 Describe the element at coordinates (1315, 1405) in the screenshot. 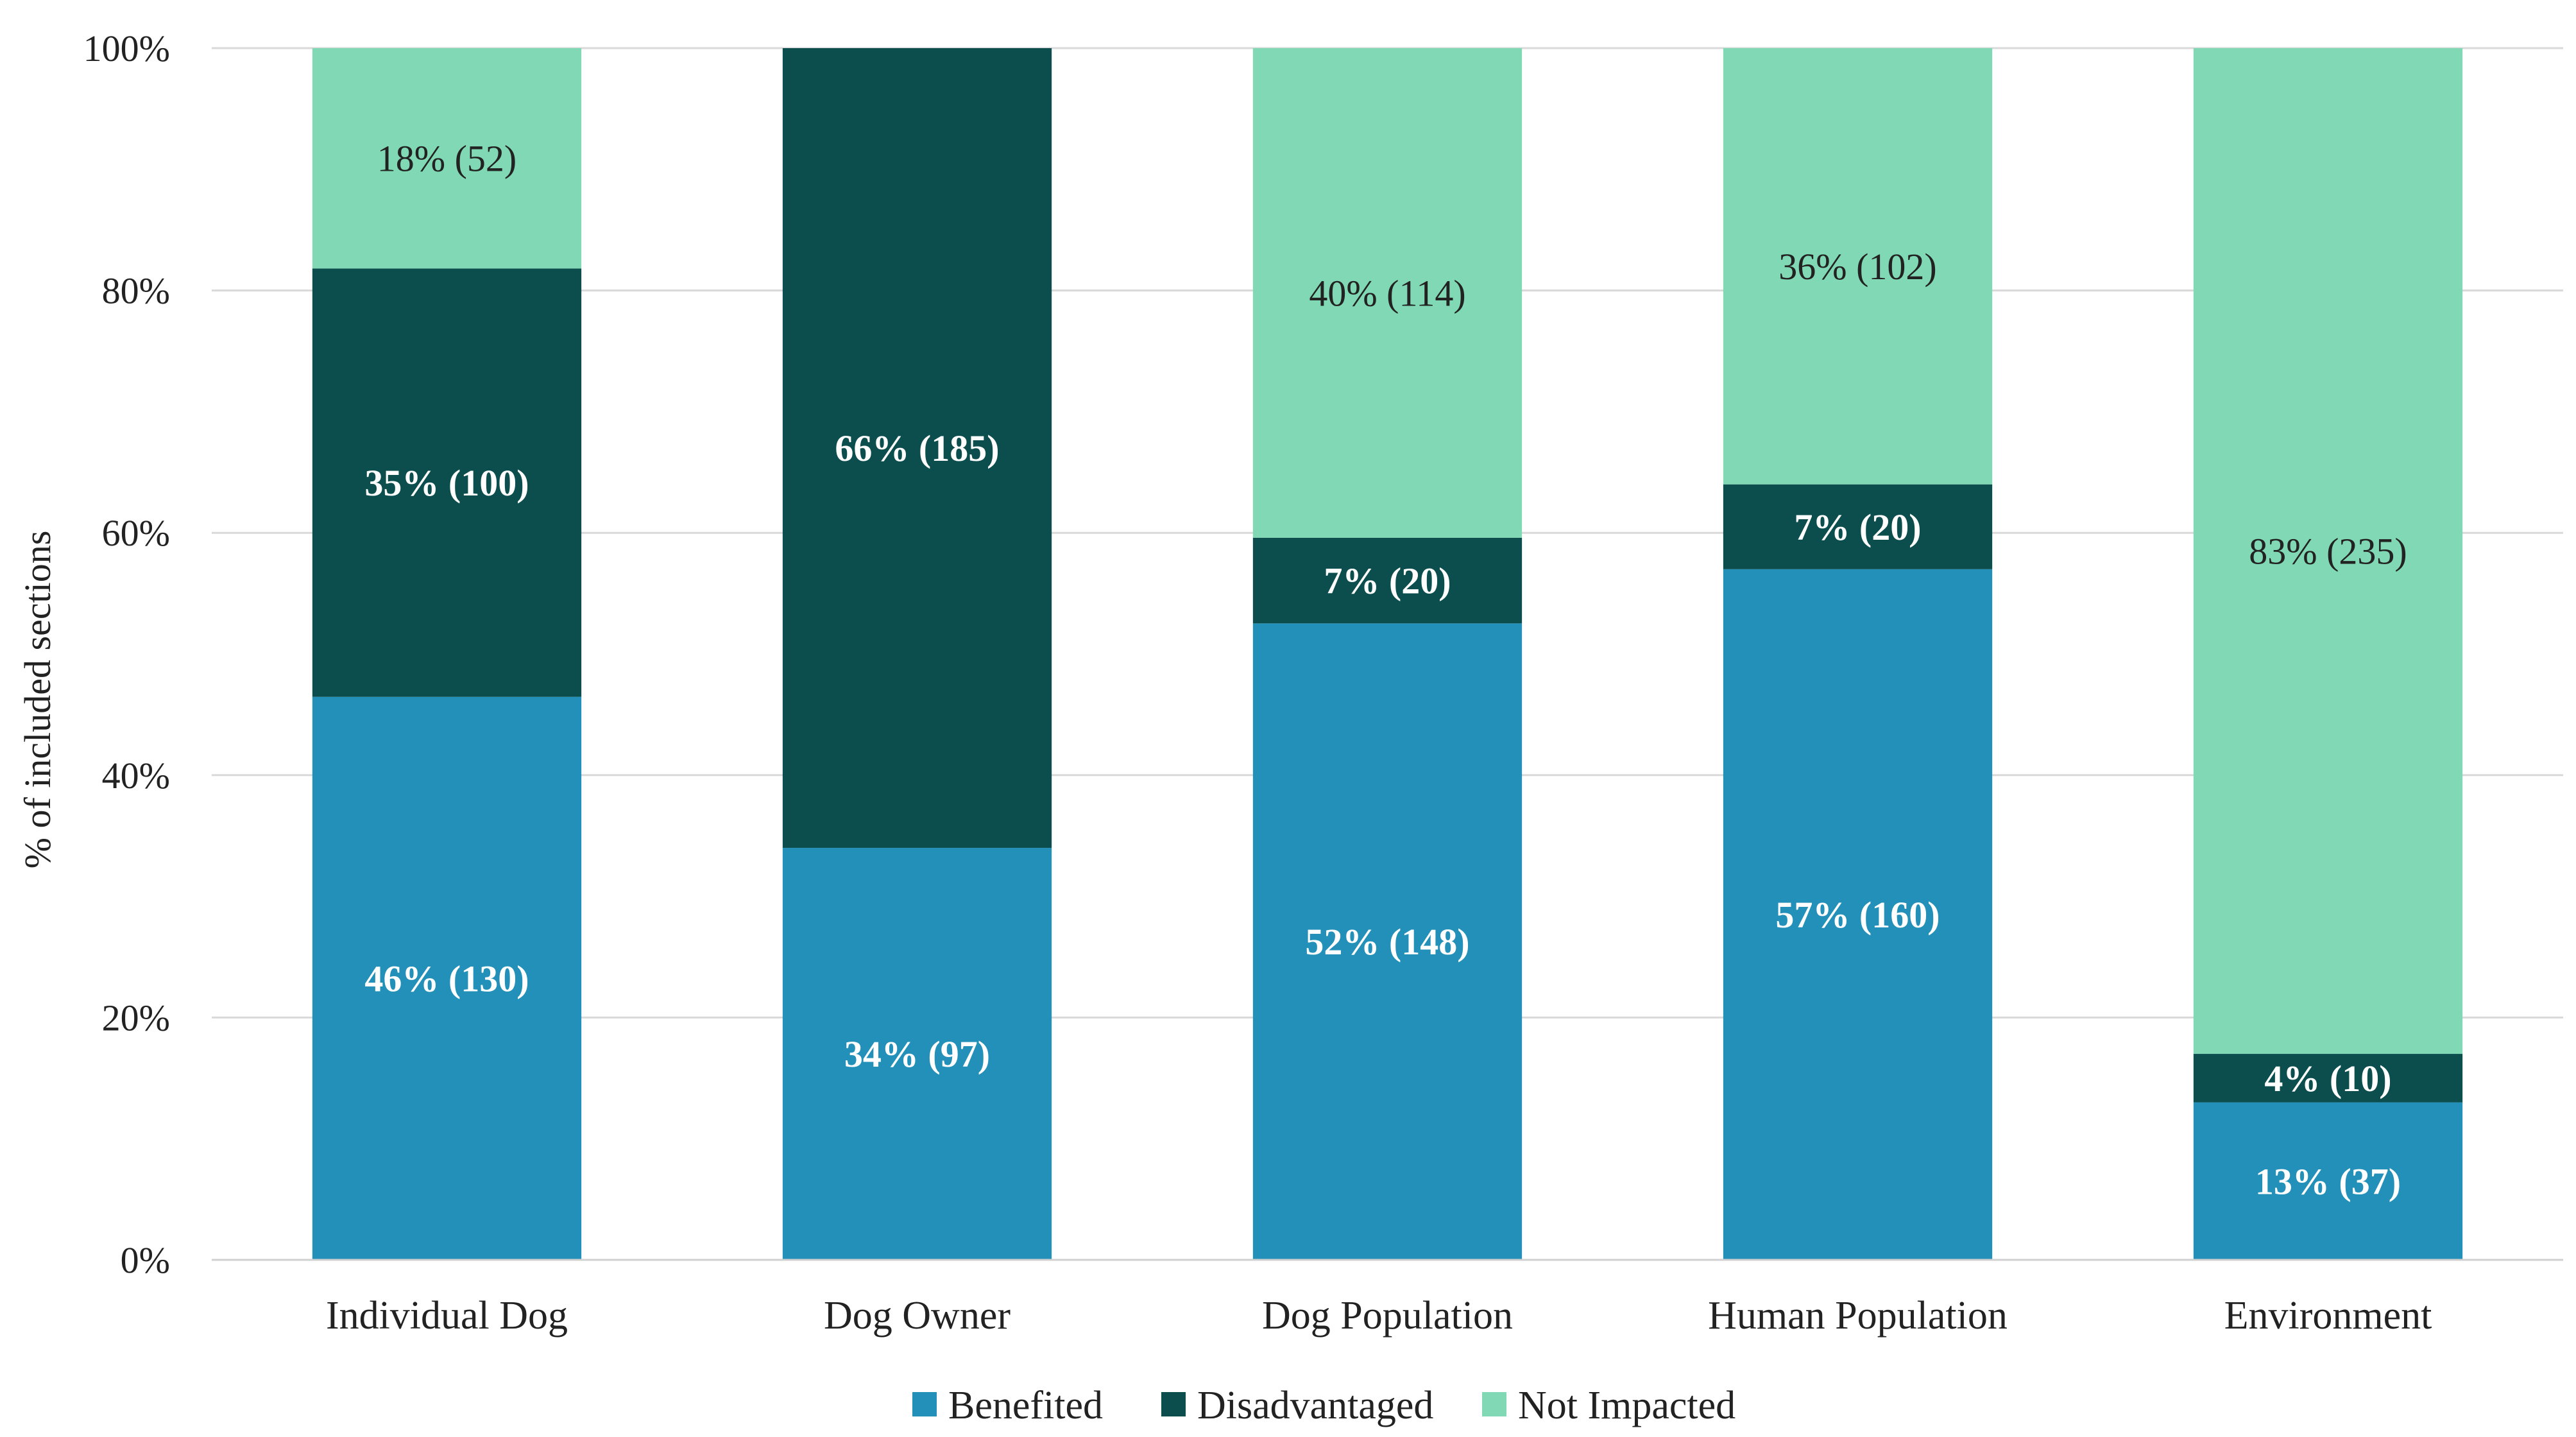

I see `legend-label: Disadvantaged` at that location.